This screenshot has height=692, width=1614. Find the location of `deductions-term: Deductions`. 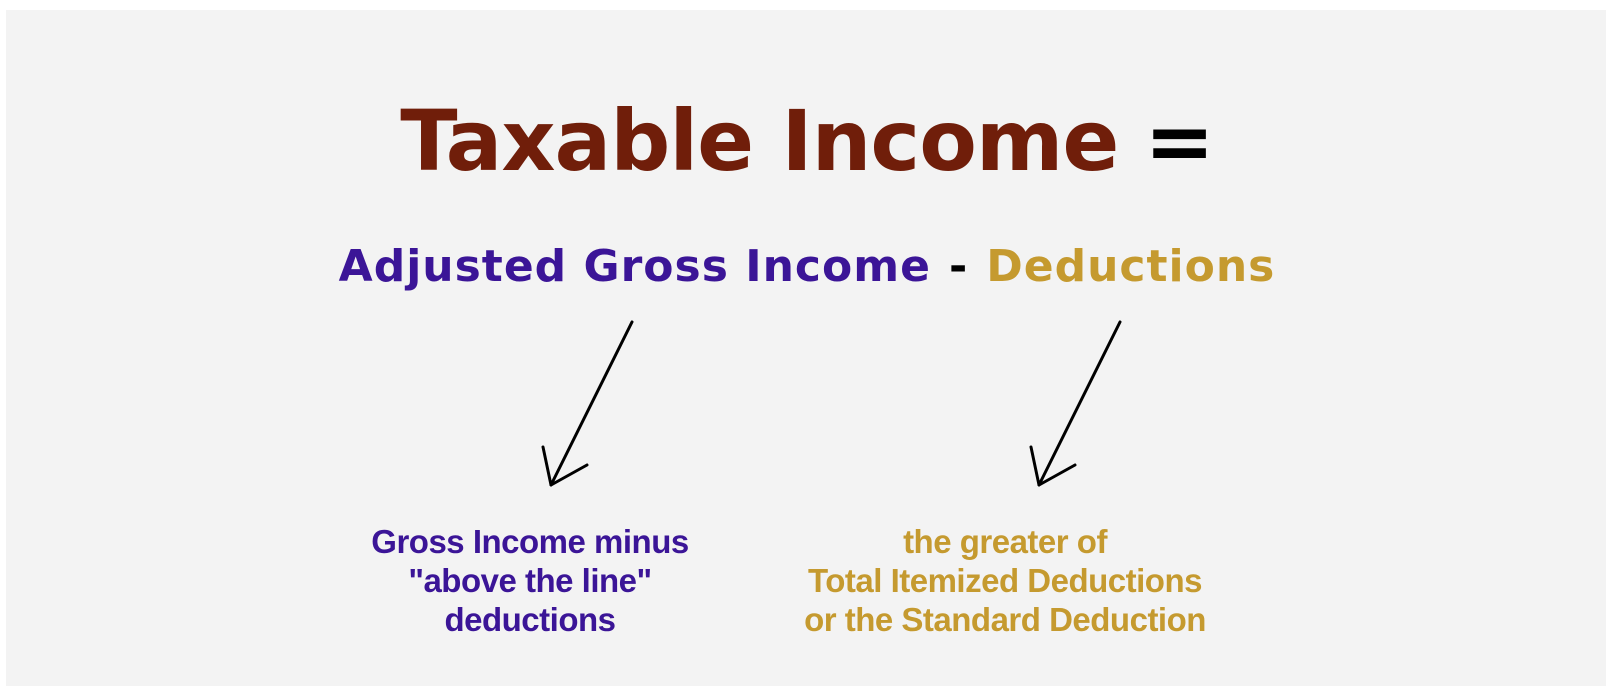

deductions-term: Deductions is located at coordinates (1131, 266).